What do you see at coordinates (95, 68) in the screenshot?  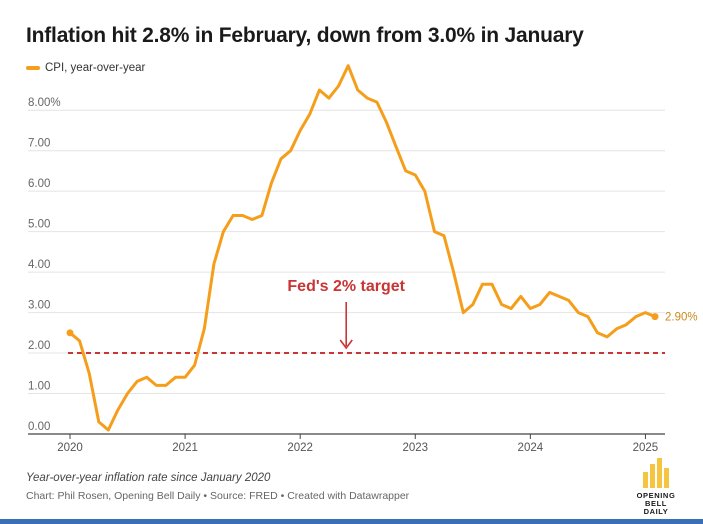 I see `legend-entry-cpi: CPI, year-over-year` at bounding box center [95, 68].